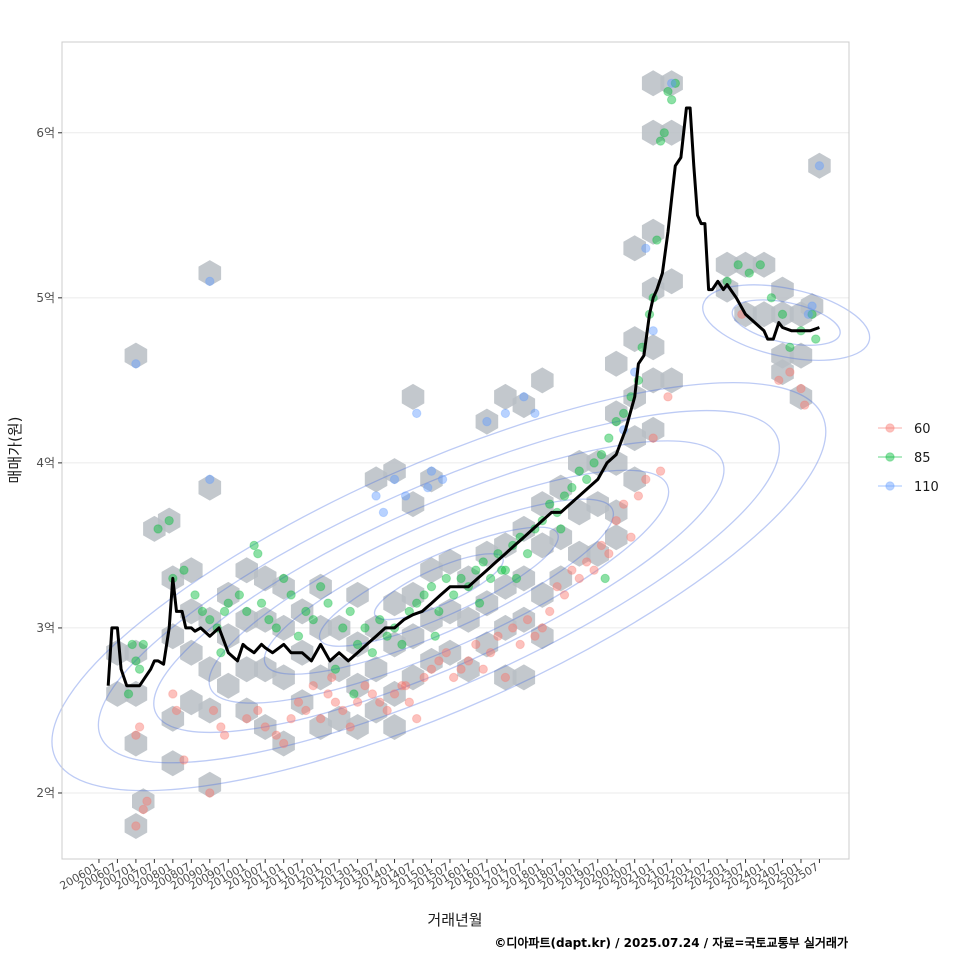  What do you see at coordinates (908, 458) in the screenshot?
I see `legend: 60 85 110` at bounding box center [908, 458].